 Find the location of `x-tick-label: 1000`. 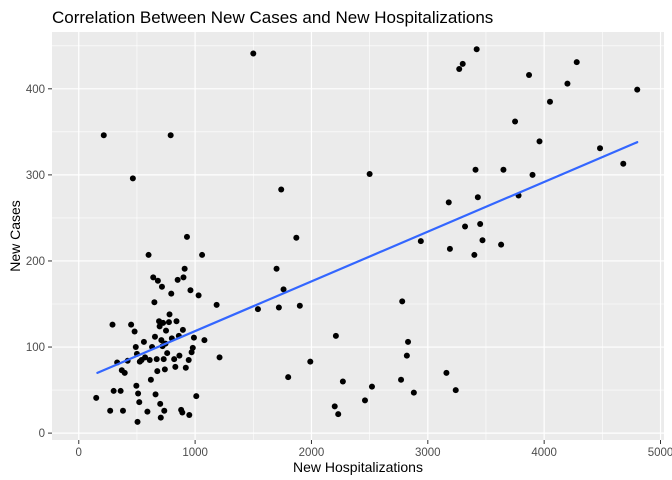

x-tick-label: 1000 is located at coordinates (195, 453).